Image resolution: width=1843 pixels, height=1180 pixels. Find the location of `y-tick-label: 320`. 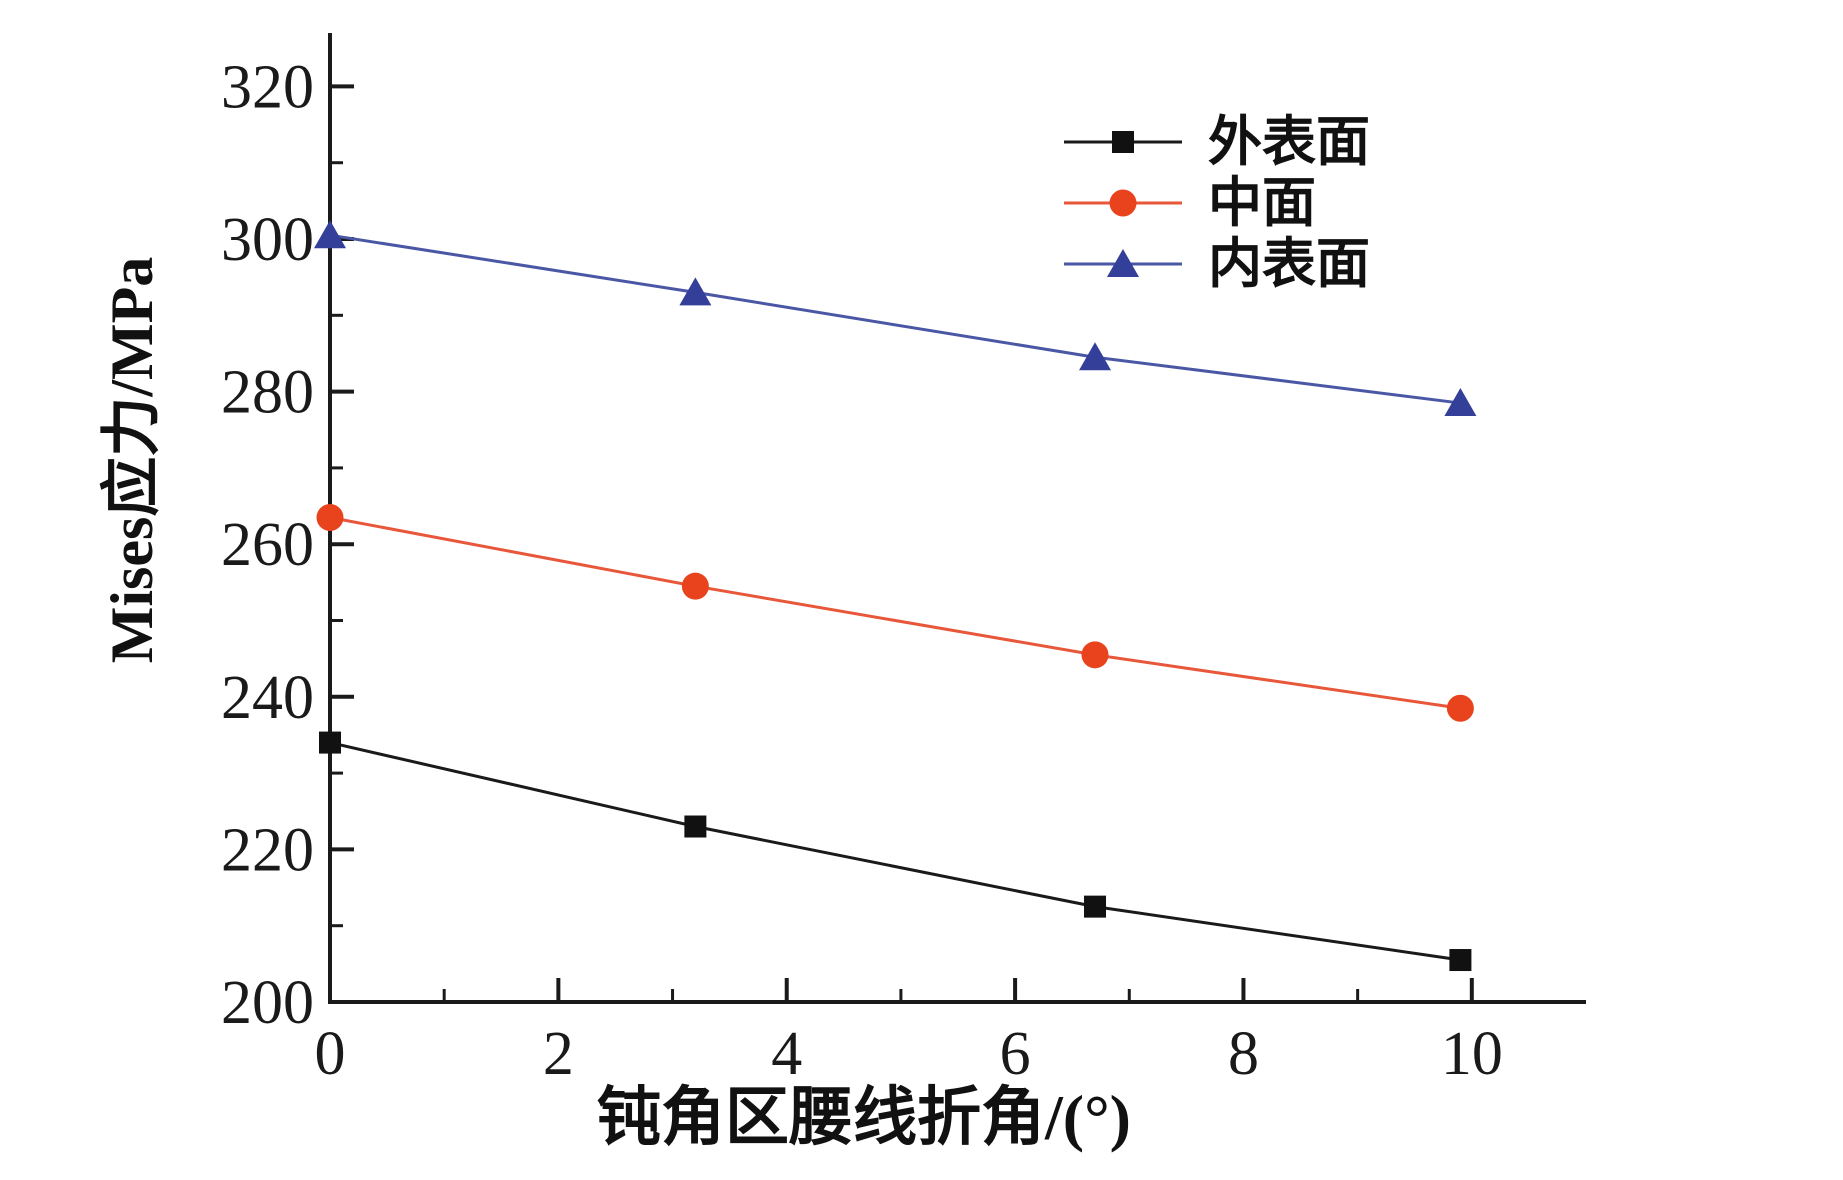

y-tick-label: 320 is located at coordinates (267, 87).